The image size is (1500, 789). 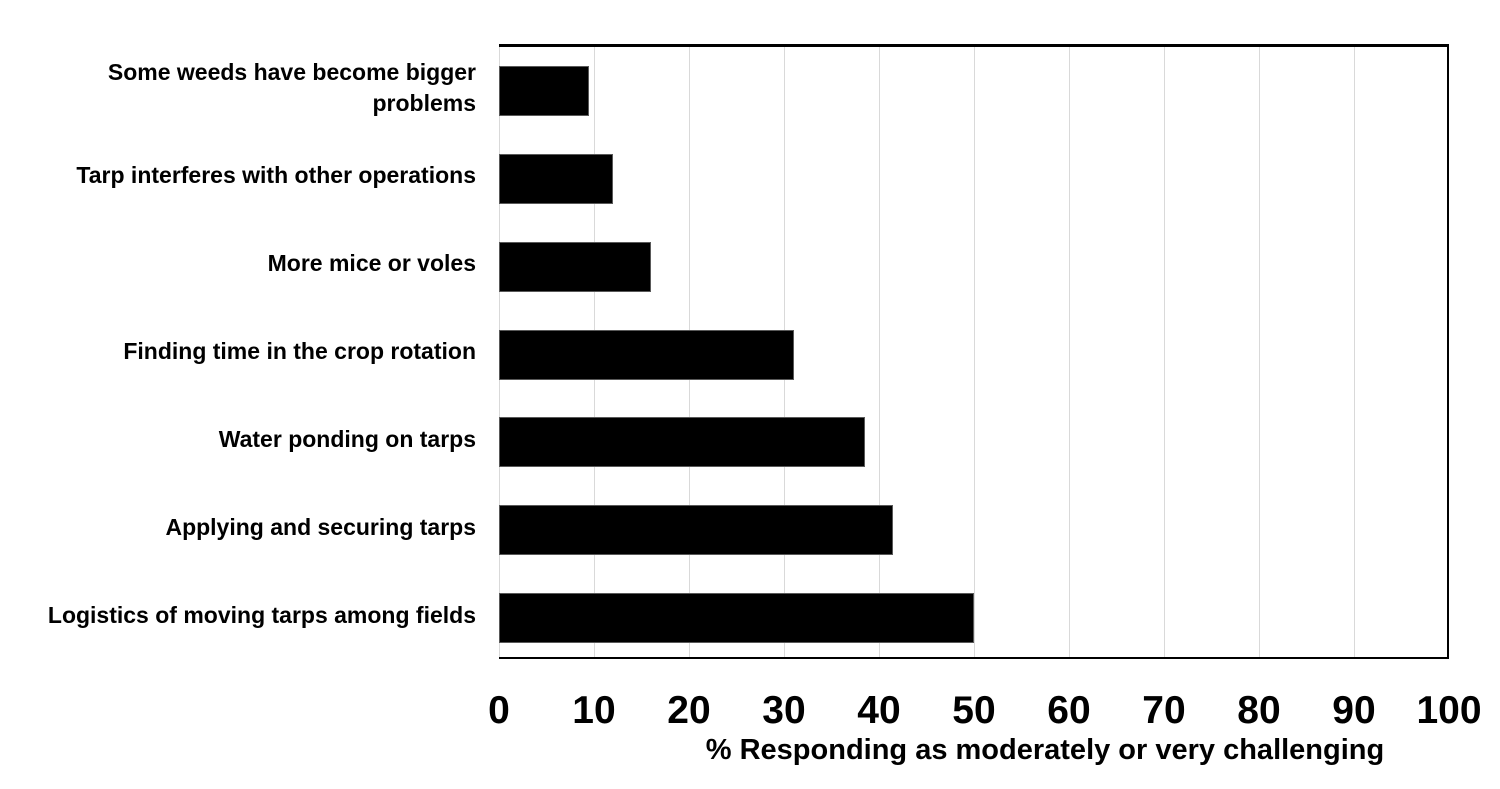 What do you see at coordinates (299, 351) in the screenshot?
I see `category-label: Finding time in the crop rotation` at bounding box center [299, 351].